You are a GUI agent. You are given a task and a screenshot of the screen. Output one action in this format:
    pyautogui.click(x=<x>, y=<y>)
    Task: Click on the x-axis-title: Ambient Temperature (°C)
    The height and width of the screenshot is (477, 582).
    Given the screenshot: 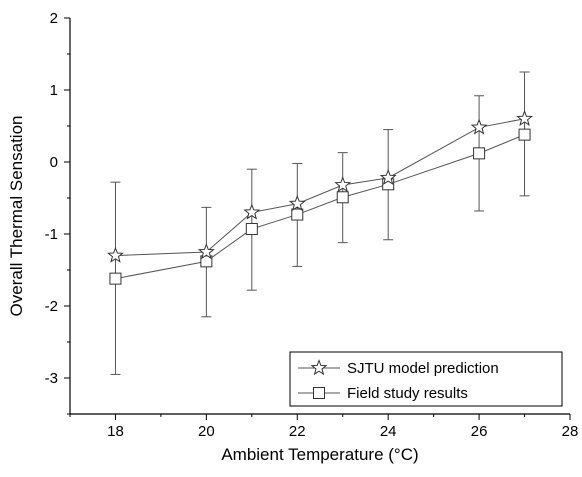 What is the action you would take?
    pyautogui.click(x=319, y=454)
    